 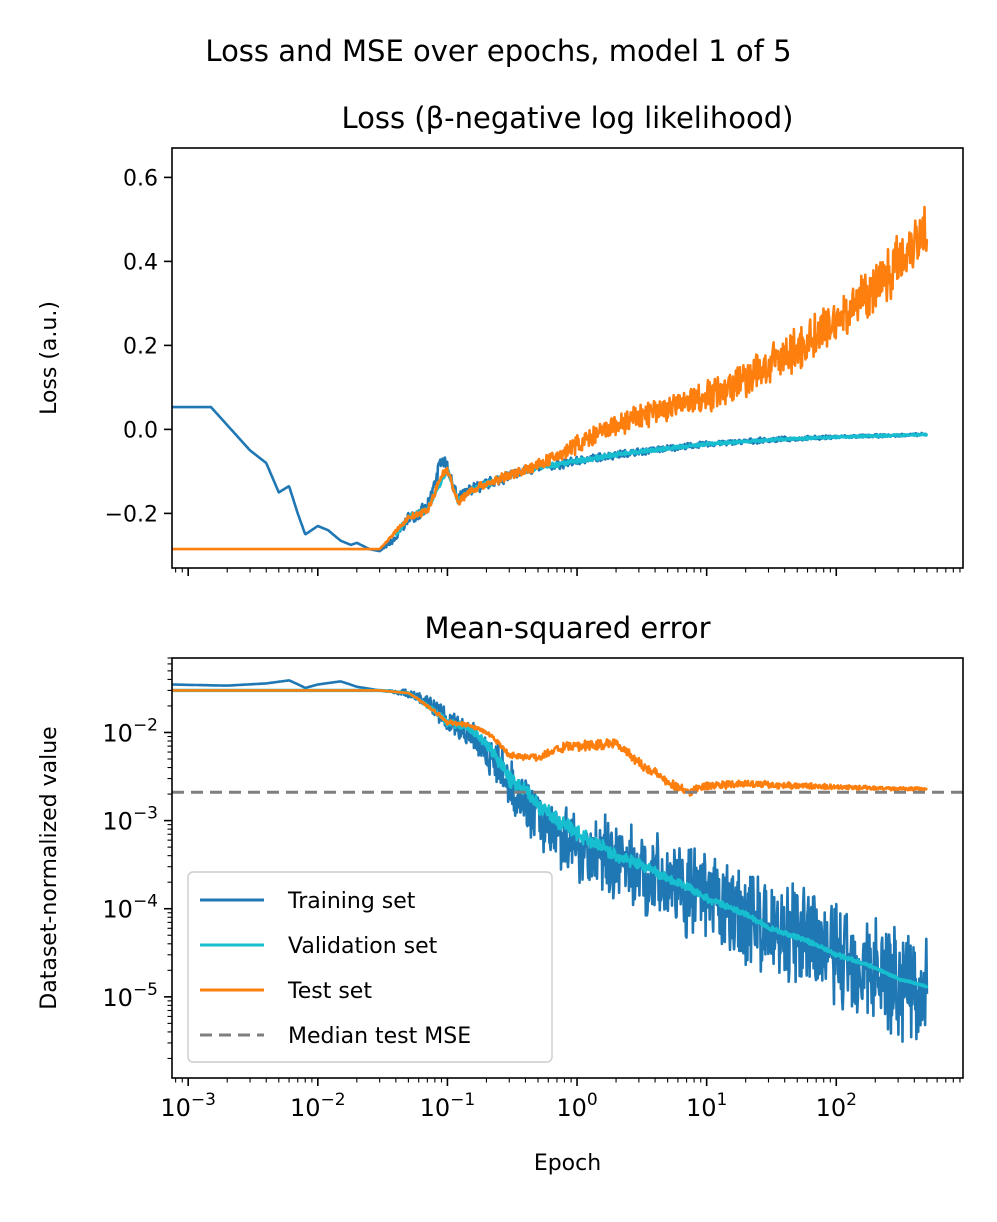 I want to click on x-axis-label: Epoch, so click(x=567, y=1163).